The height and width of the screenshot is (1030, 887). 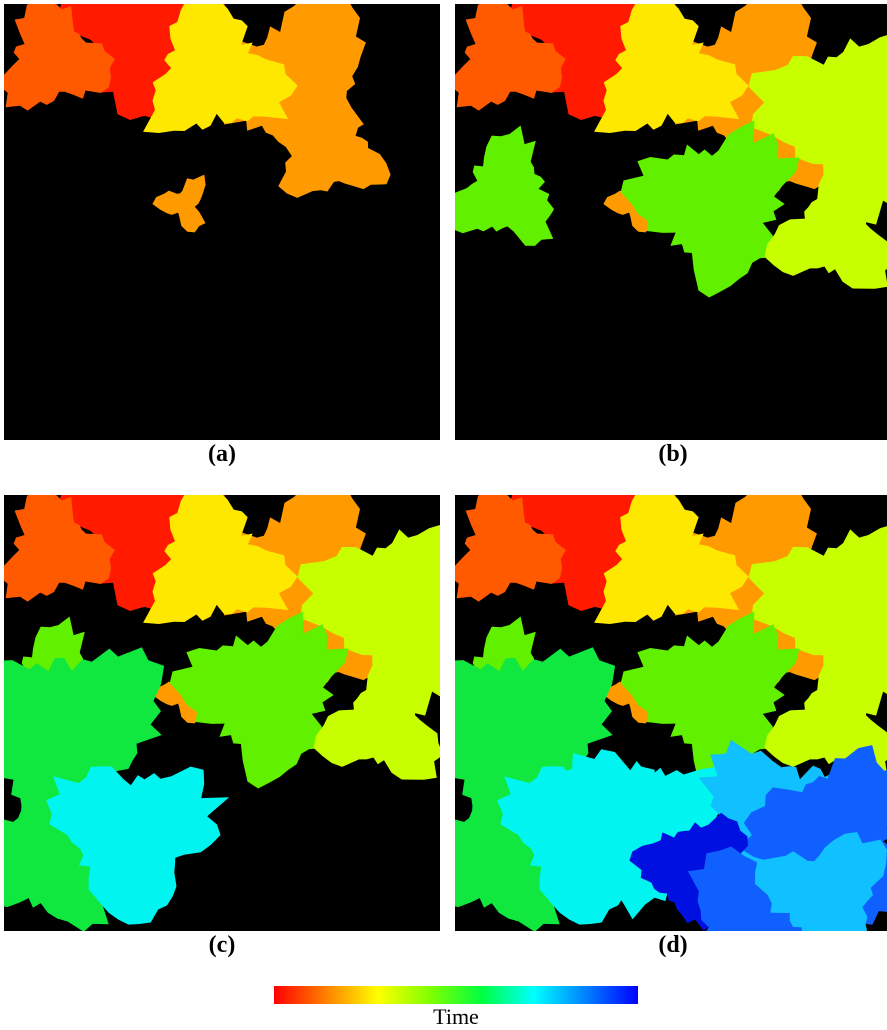 I want to click on panel-a-caption: (a), so click(x=222, y=454).